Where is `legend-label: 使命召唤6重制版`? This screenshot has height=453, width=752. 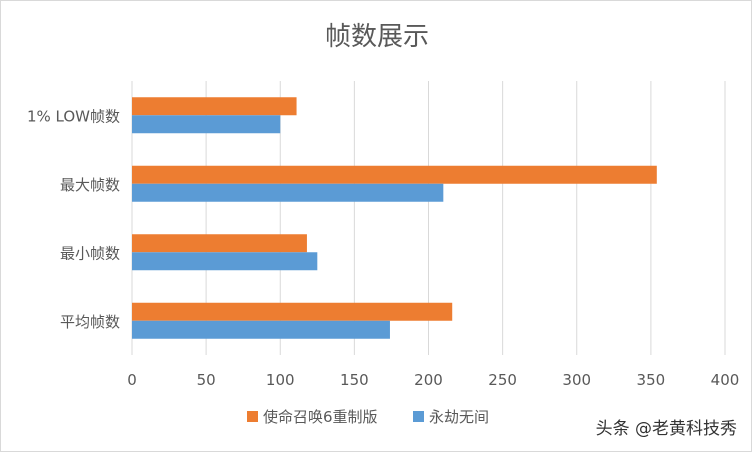 legend-label: 使命召唤6重制版 is located at coordinates (320, 417).